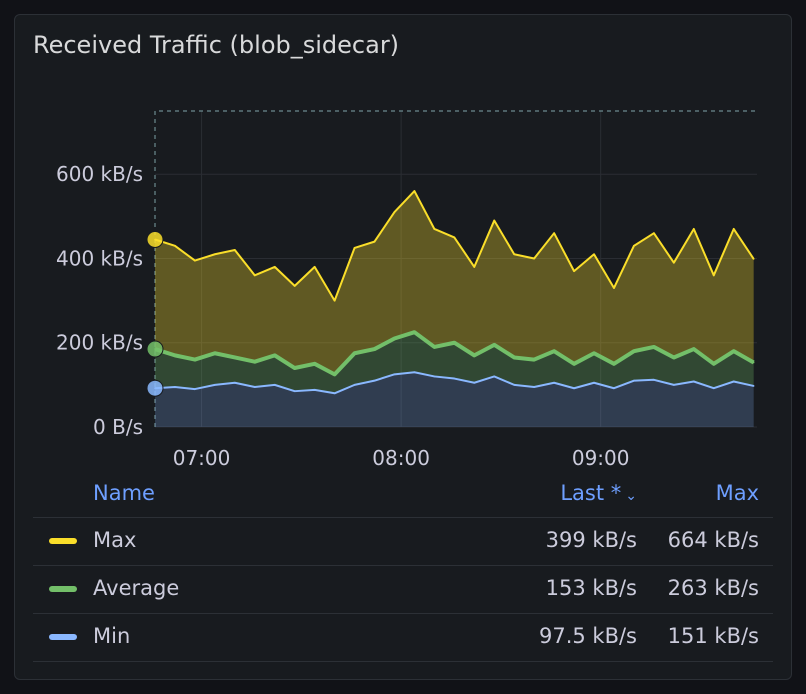  Describe the element at coordinates (403, 541) in the screenshot. I see `legend-row-max: Max 399 kB/s 664 kB/s` at that location.